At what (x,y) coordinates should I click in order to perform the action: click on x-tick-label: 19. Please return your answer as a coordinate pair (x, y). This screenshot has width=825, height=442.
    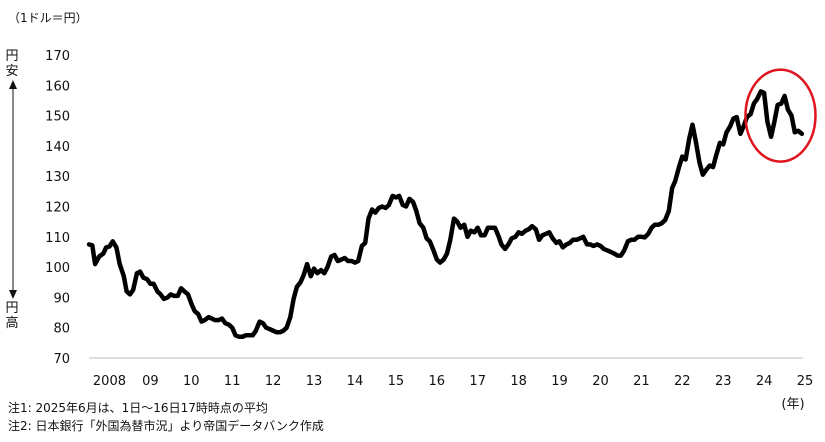
    Looking at the image, I should click on (559, 381).